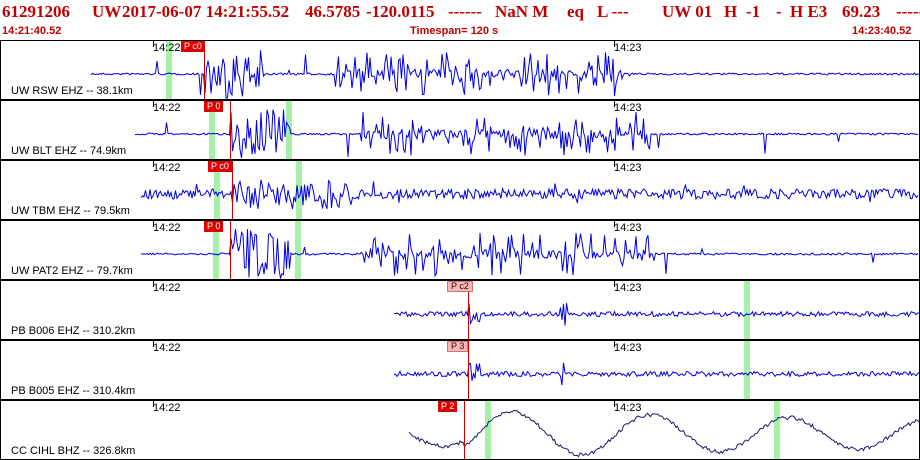  I want to click on timespan: Timespan= 120 s, so click(454, 31).